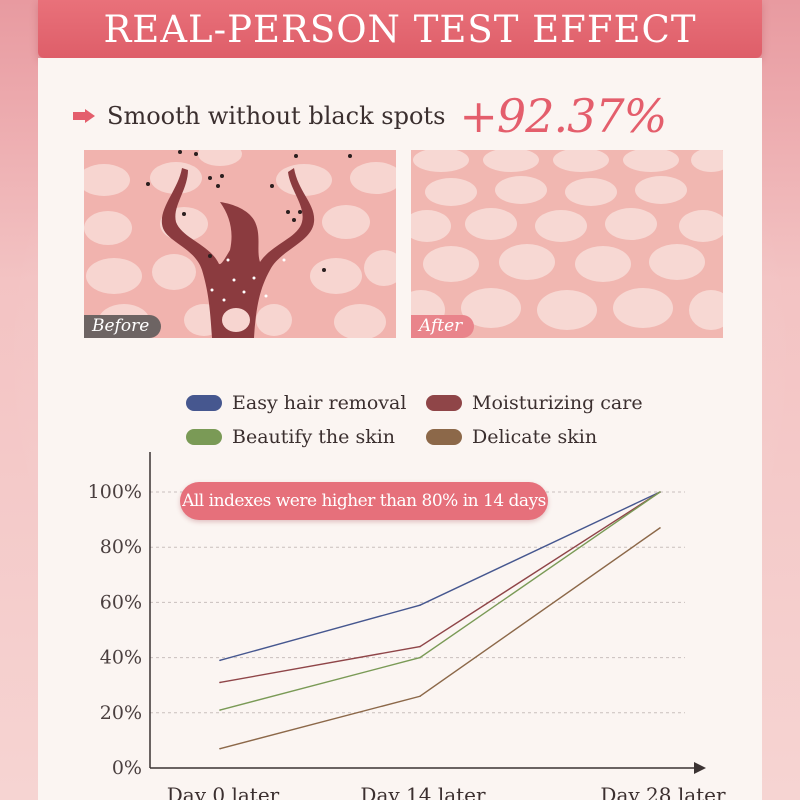 This screenshot has width=800, height=800. Describe the element at coordinates (223, 791) in the screenshot. I see `x-tick-label: Day 0 later` at that location.